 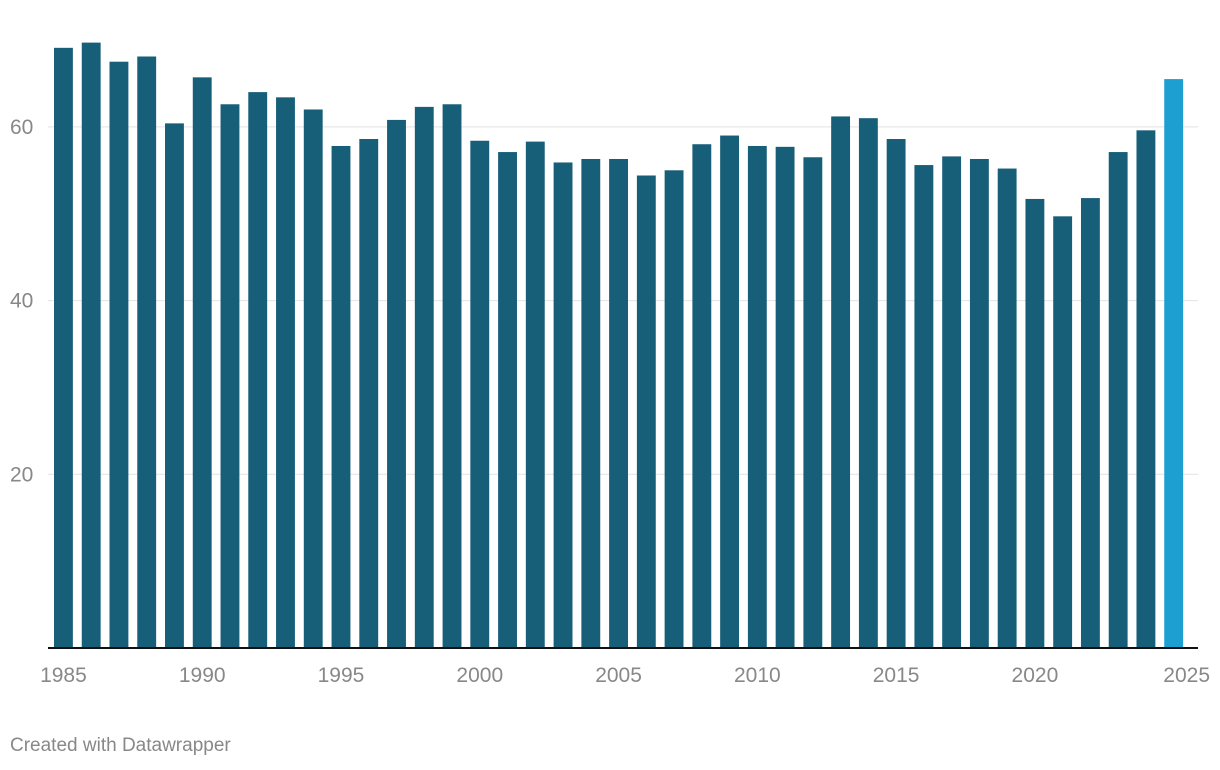 What do you see at coordinates (1035, 675) in the screenshot?
I see `x-tick-label-2020: 2020` at bounding box center [1035, 675].